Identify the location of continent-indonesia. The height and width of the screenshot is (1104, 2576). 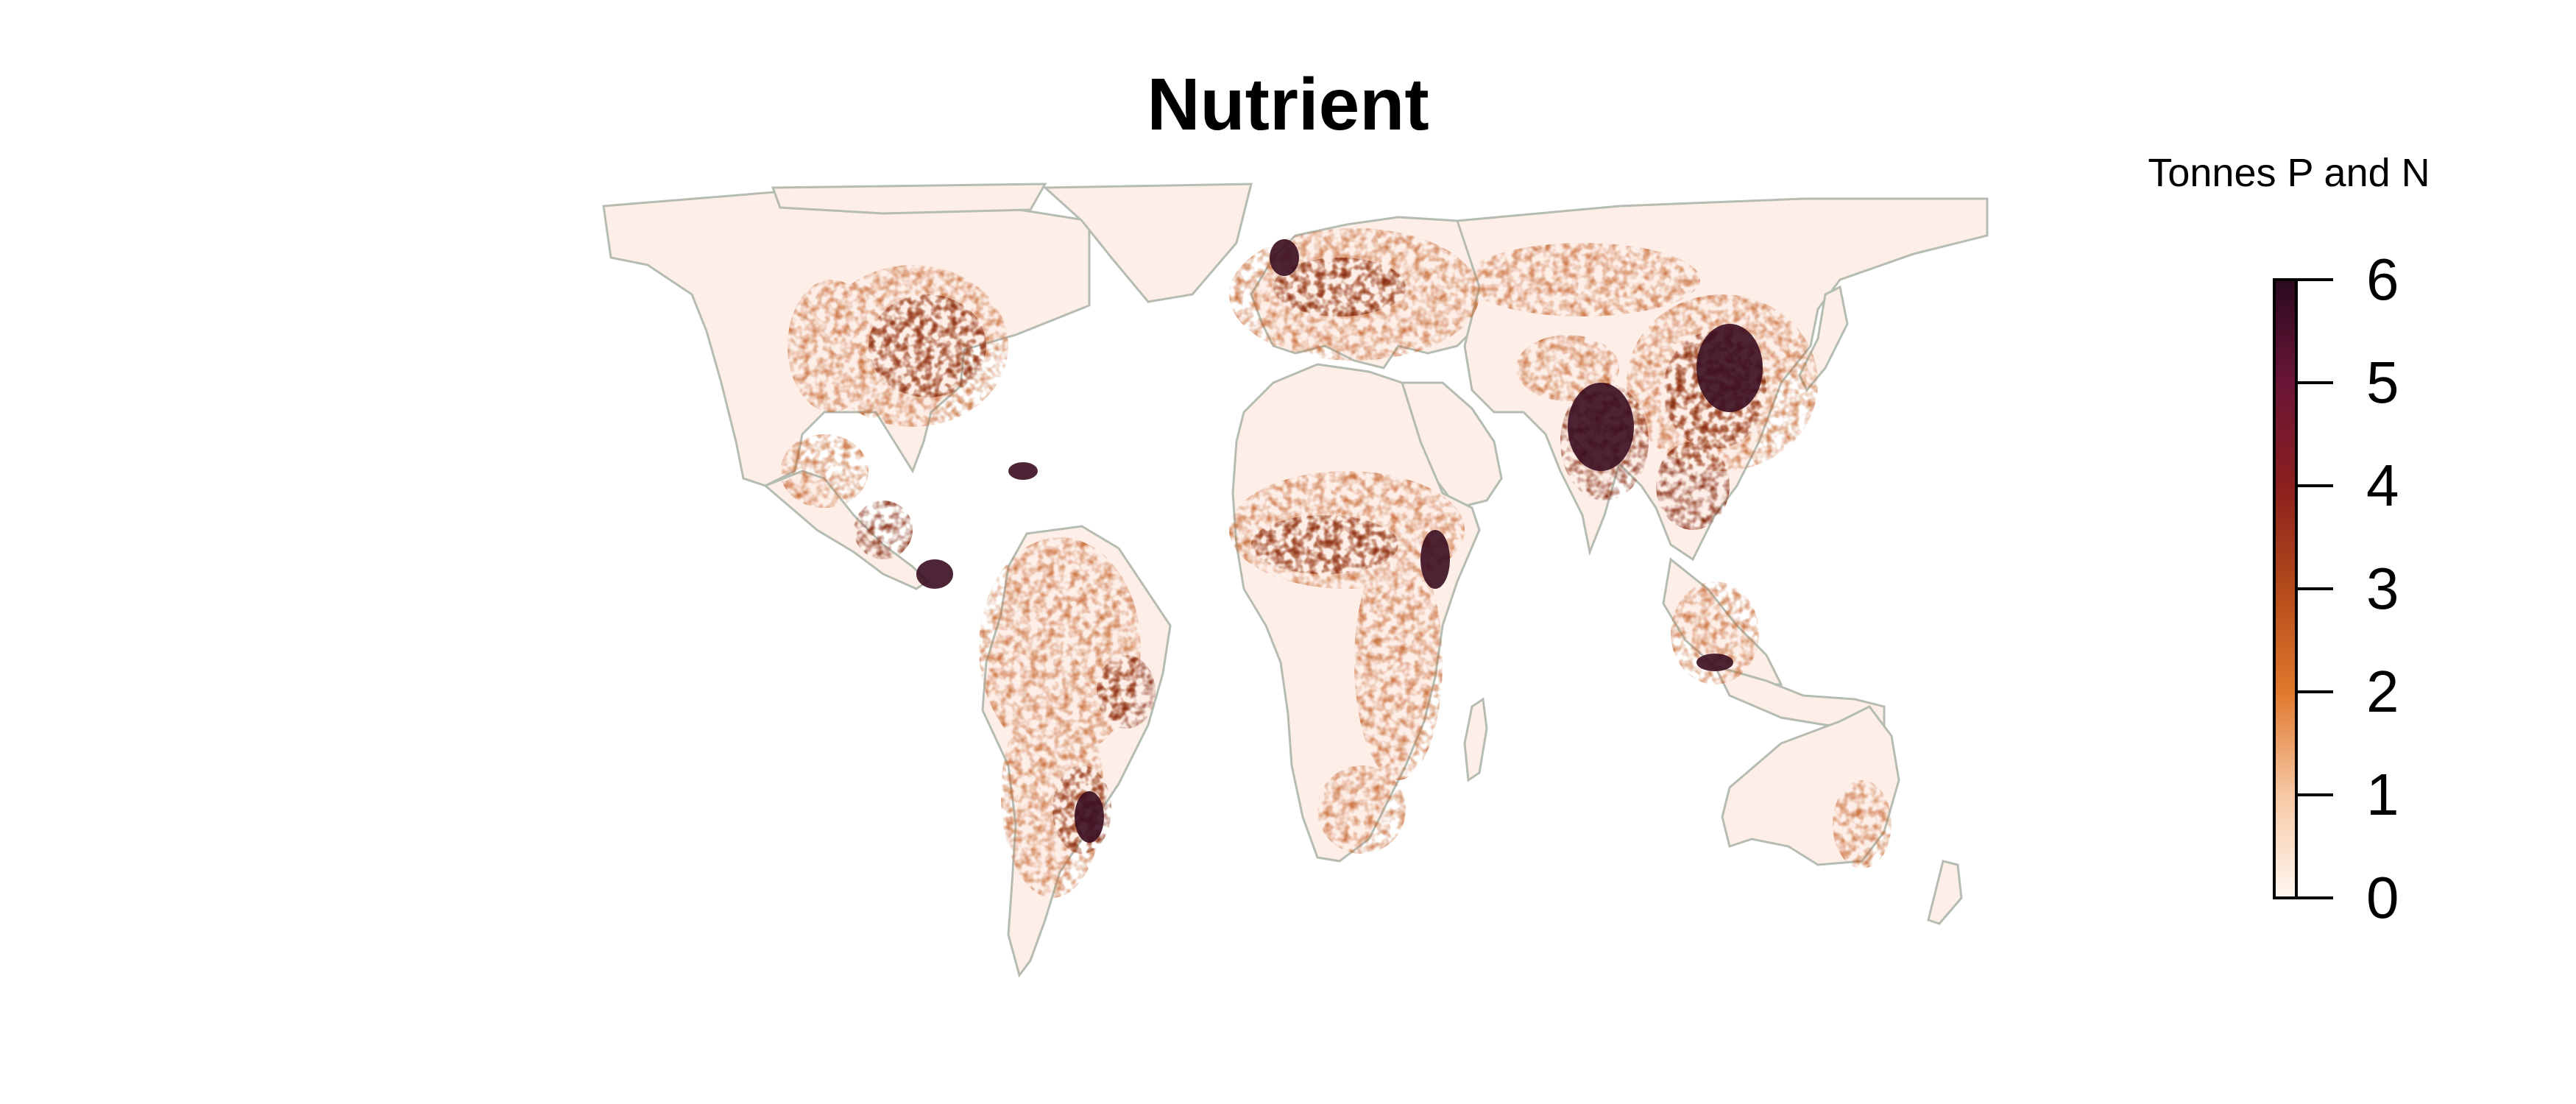
(1799, 697).